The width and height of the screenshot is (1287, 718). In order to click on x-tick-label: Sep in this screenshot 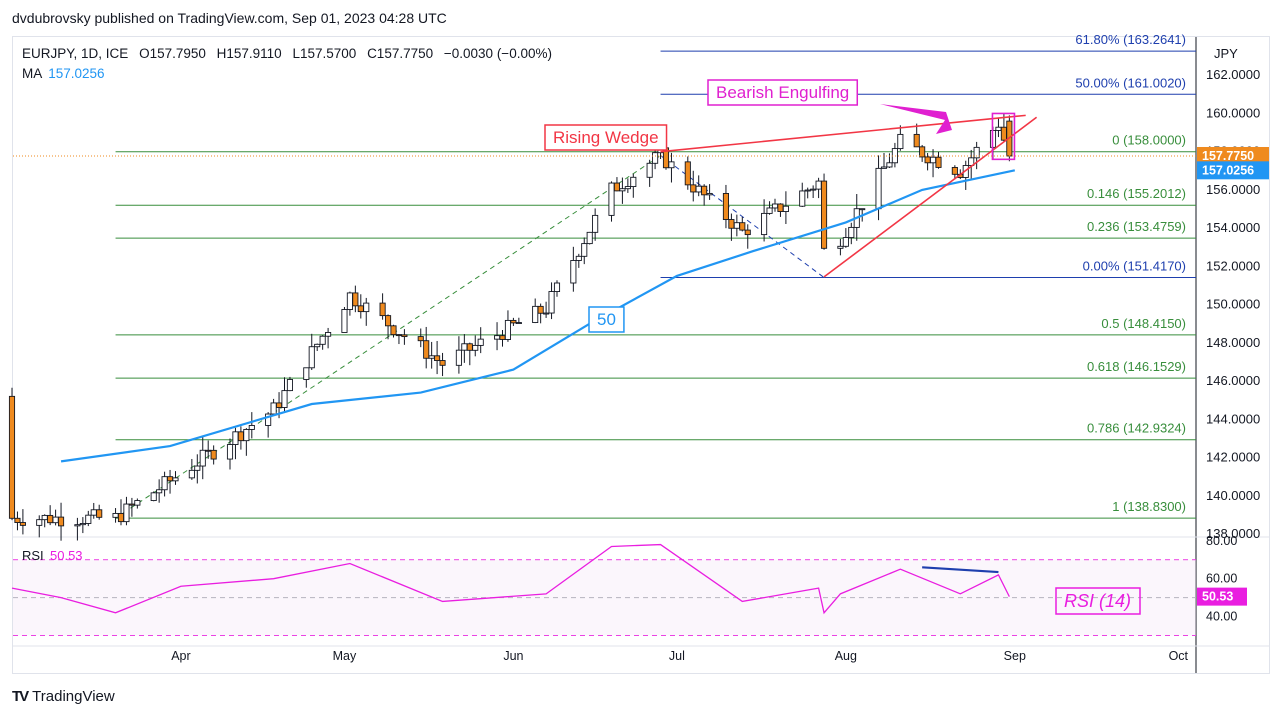, I will do `click(1015, 656)`.